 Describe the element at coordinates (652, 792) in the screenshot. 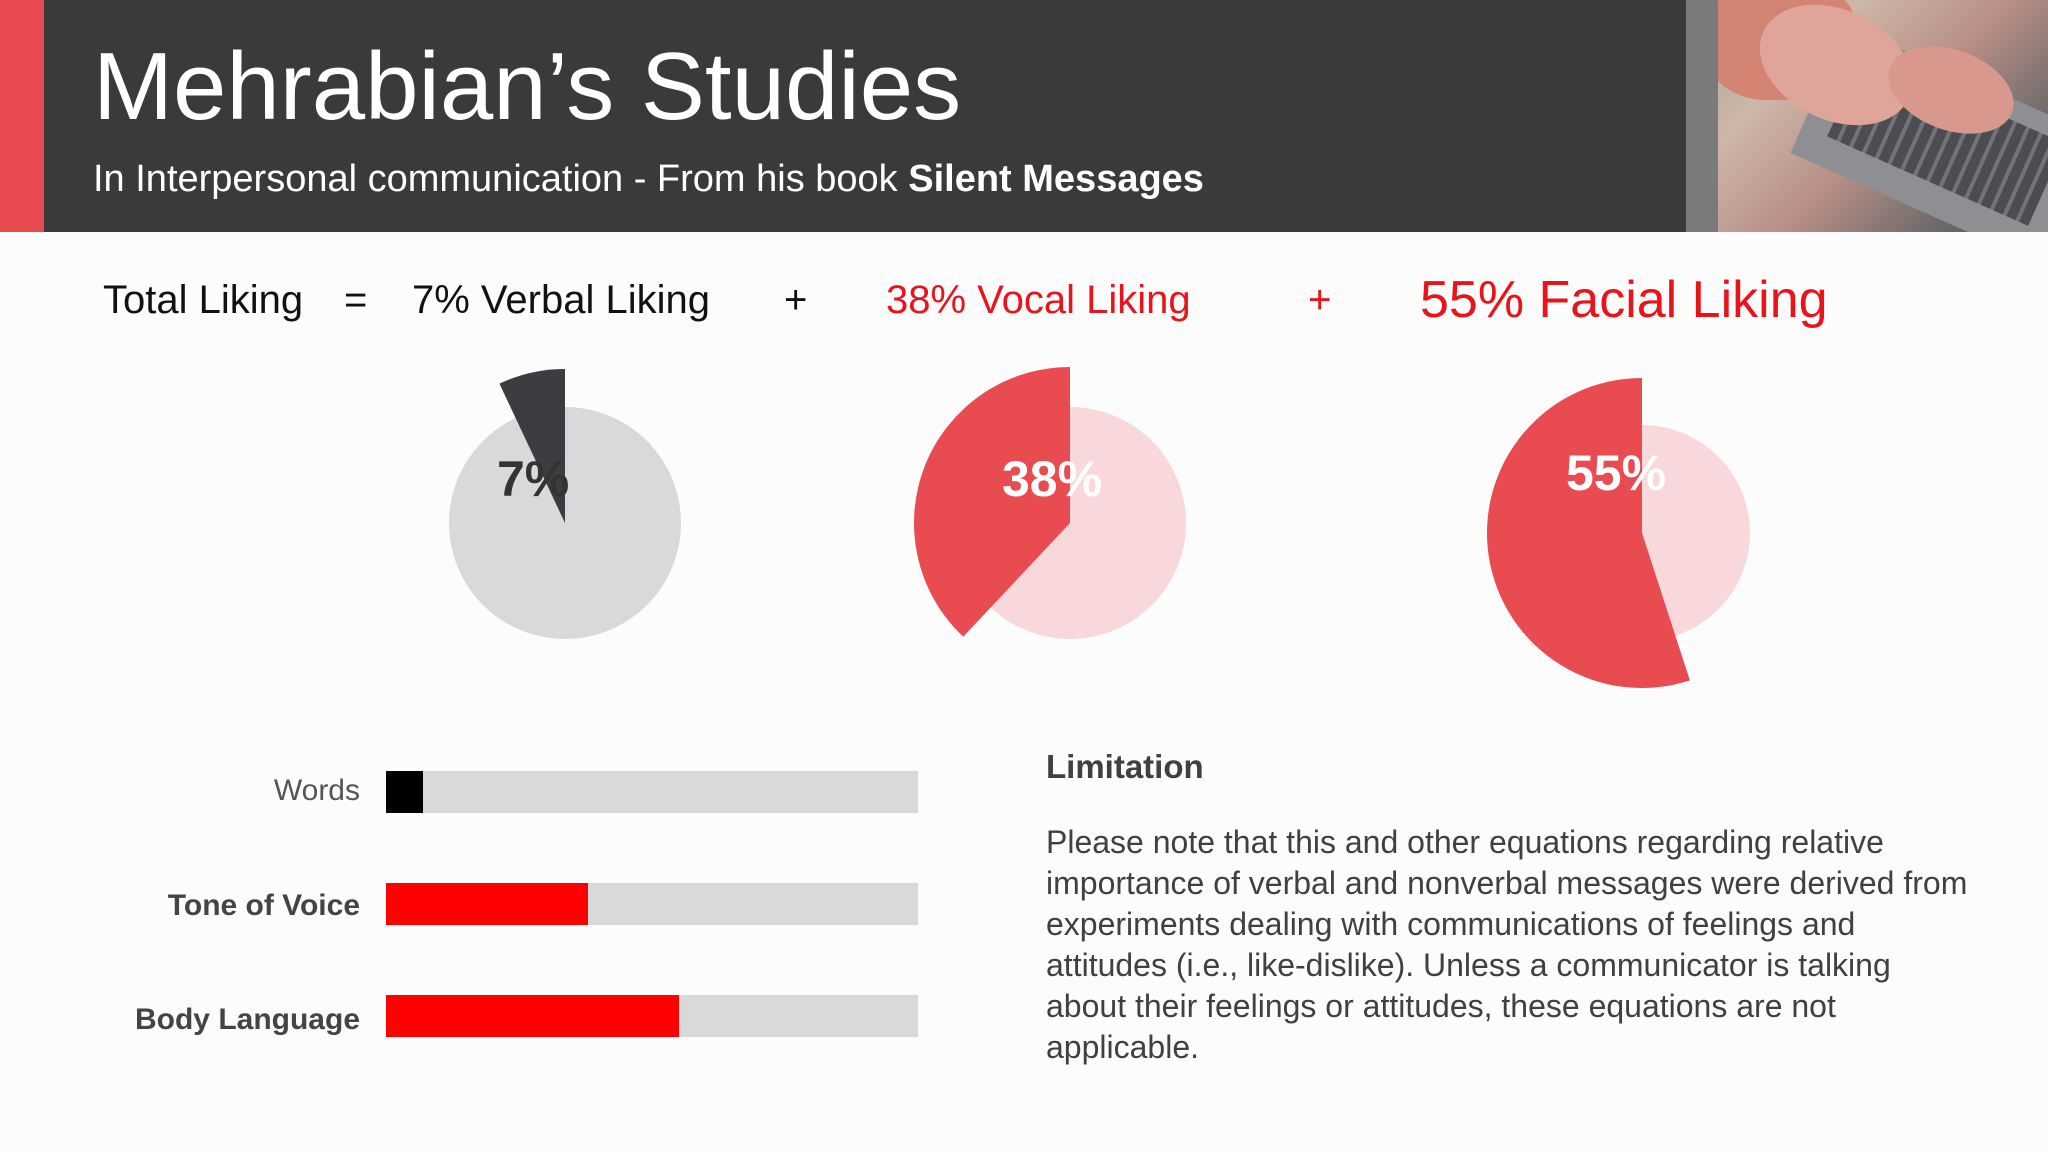

I see `bar-track-words` at that location.